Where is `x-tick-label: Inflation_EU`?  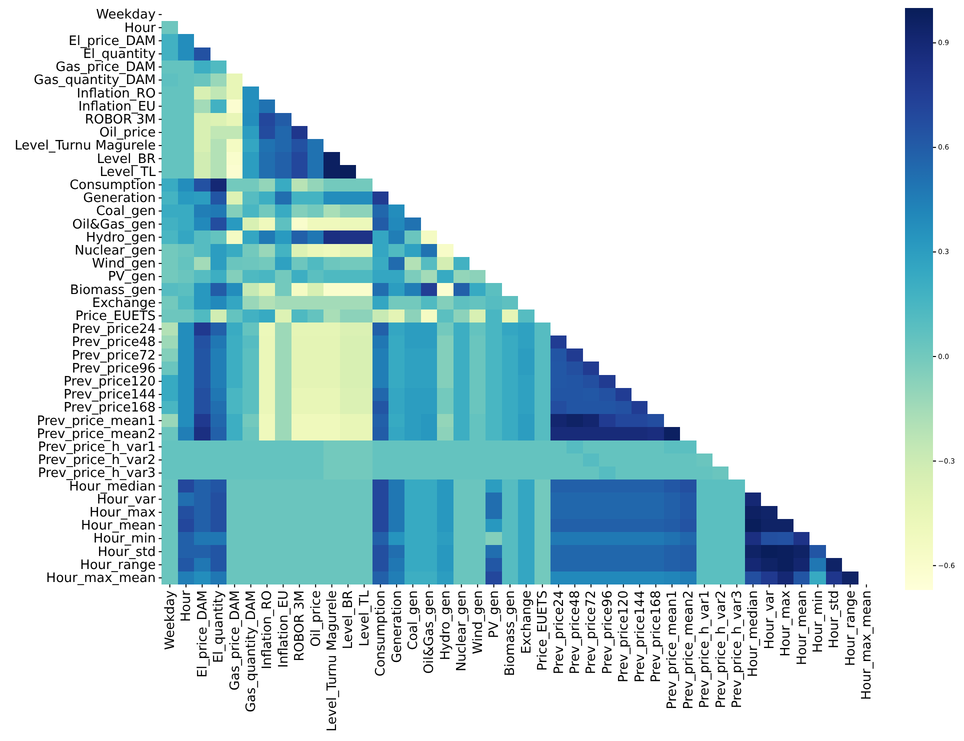
x-tick-label: Inflation_EU is located at coordinates (284, 629).